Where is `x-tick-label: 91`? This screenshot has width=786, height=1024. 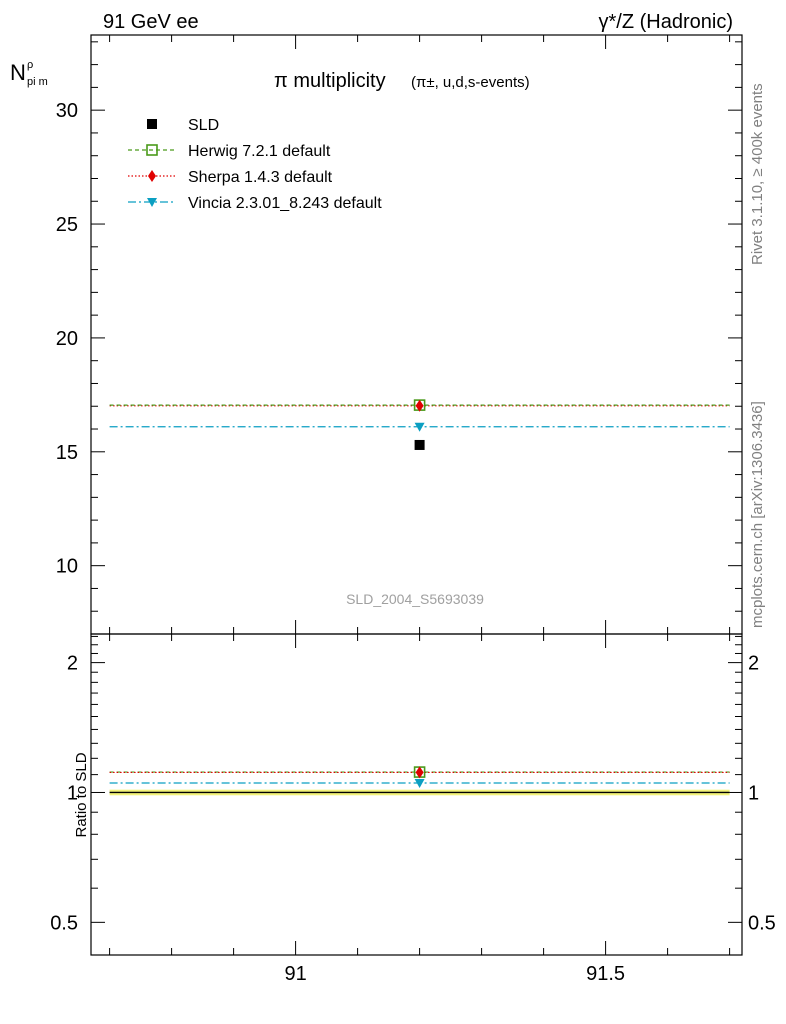
x-tick-label: 91 is located at coordinates (295, 974).